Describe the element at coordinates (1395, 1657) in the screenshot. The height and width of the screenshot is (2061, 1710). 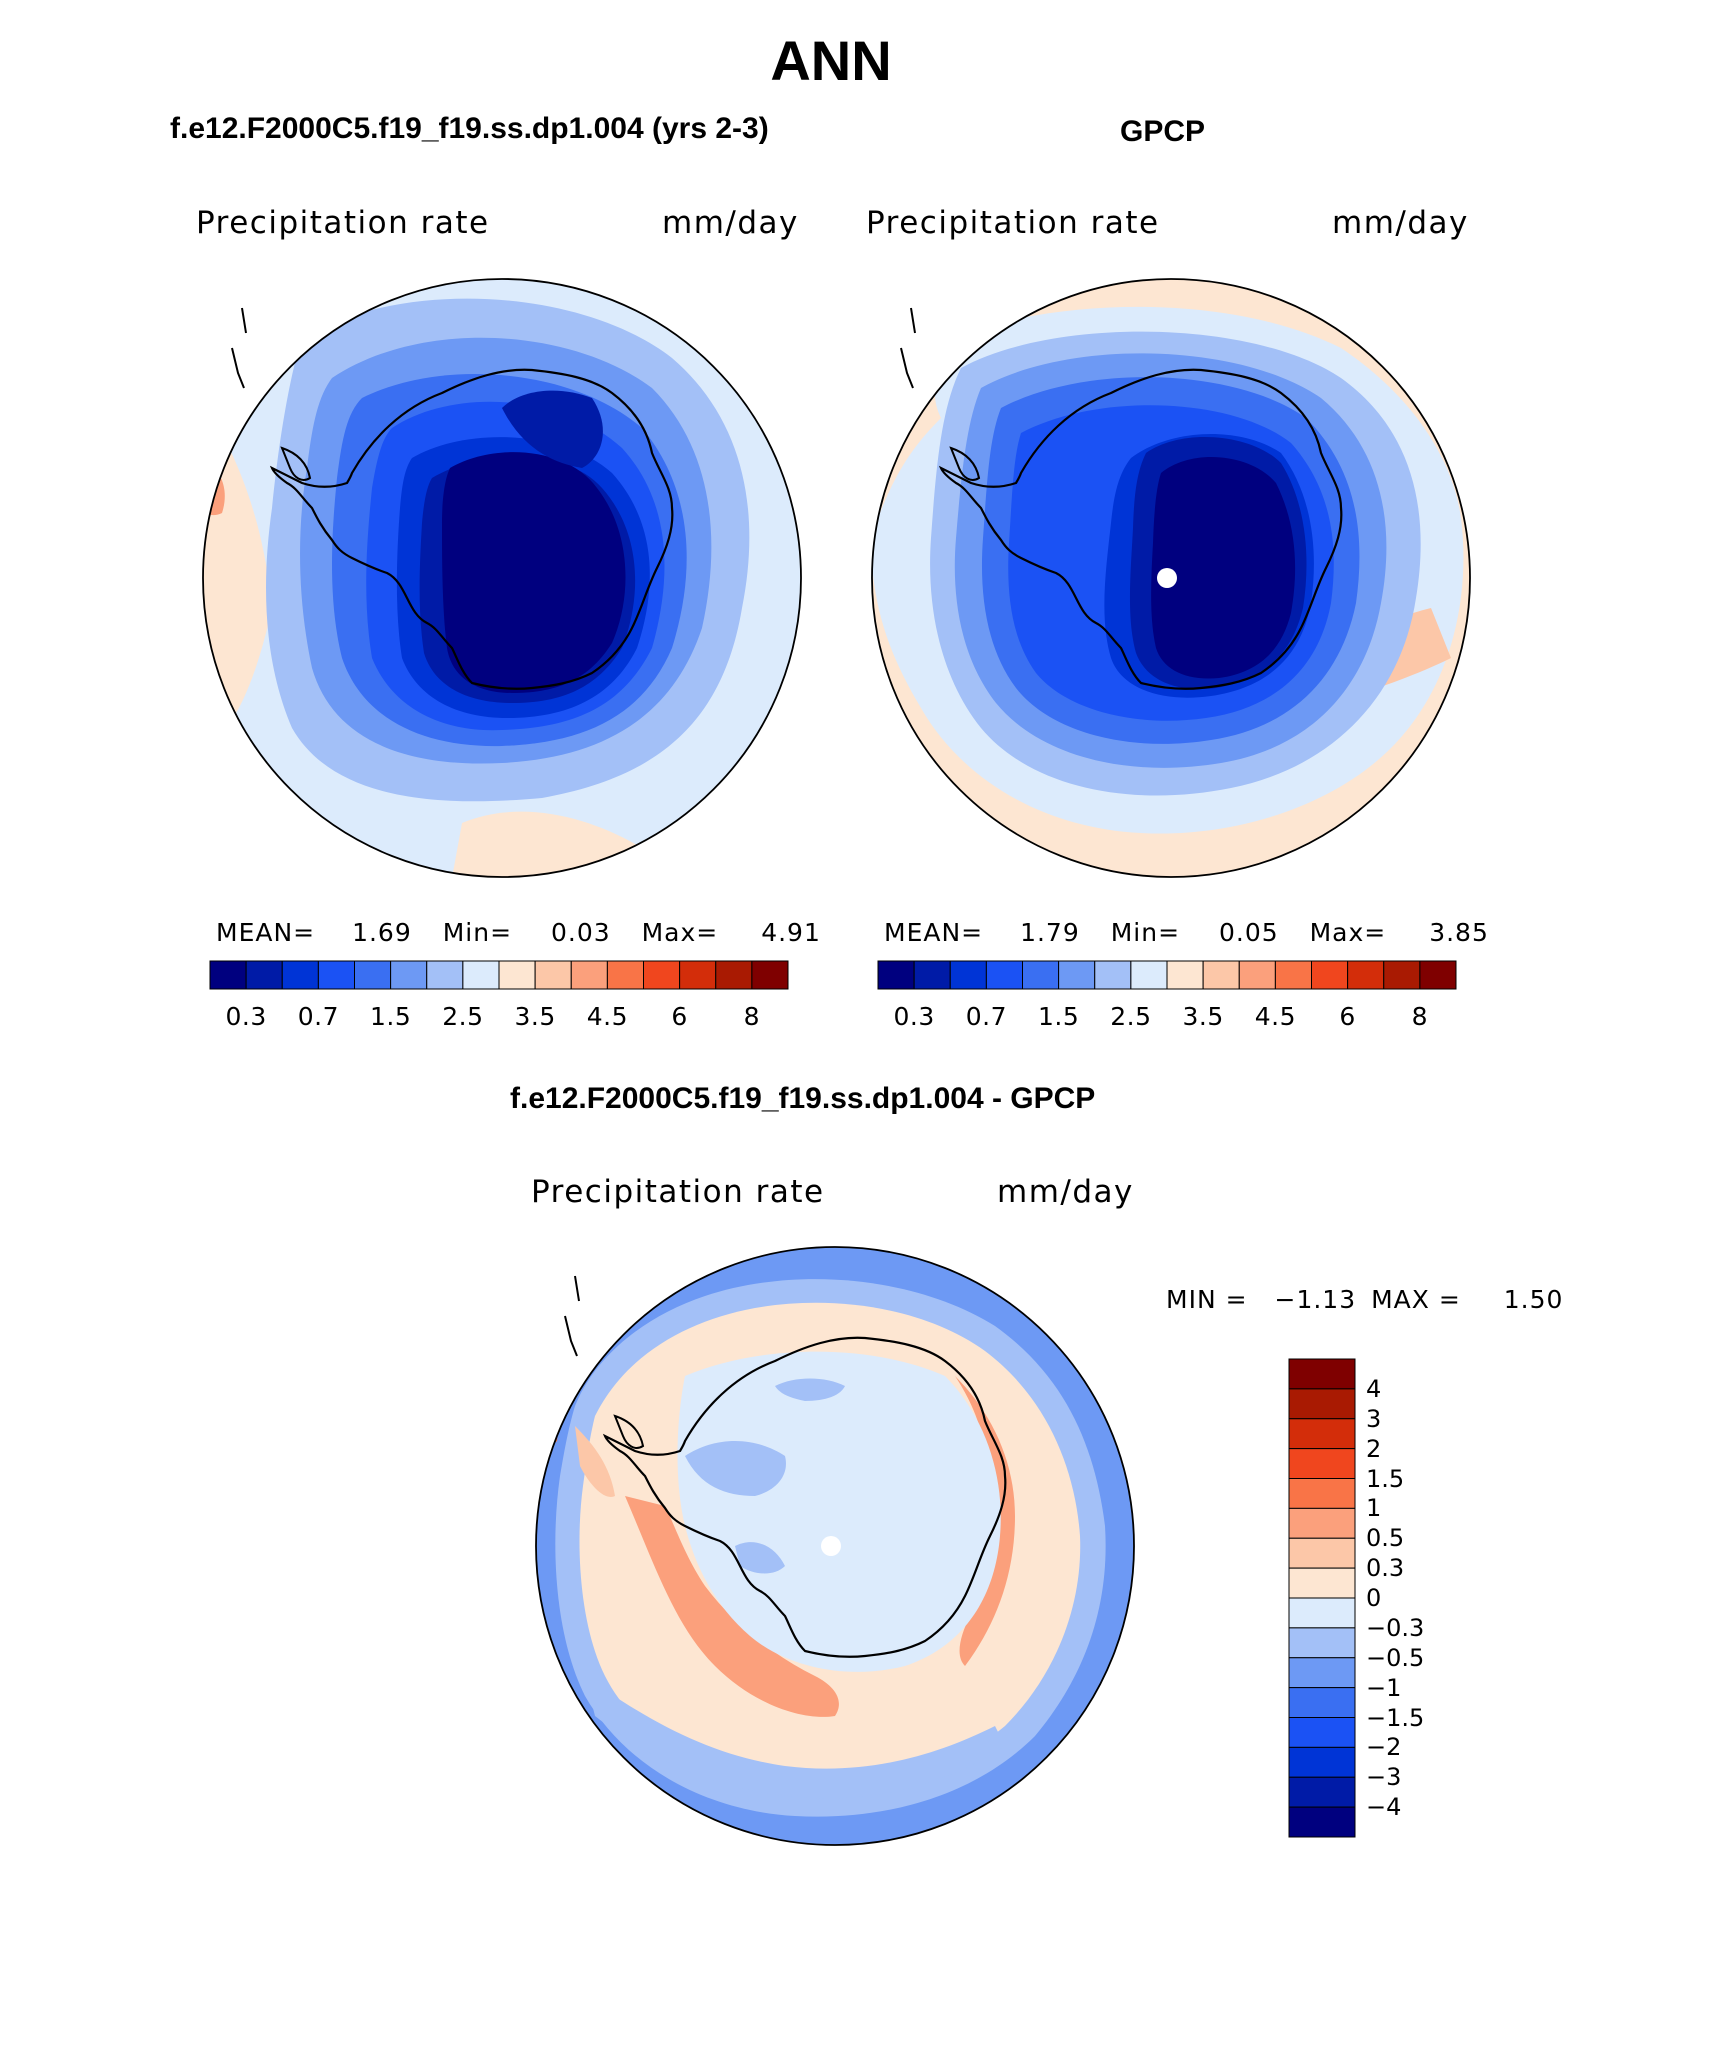
I see `colorbar-tick-label: −0.5` at that location.